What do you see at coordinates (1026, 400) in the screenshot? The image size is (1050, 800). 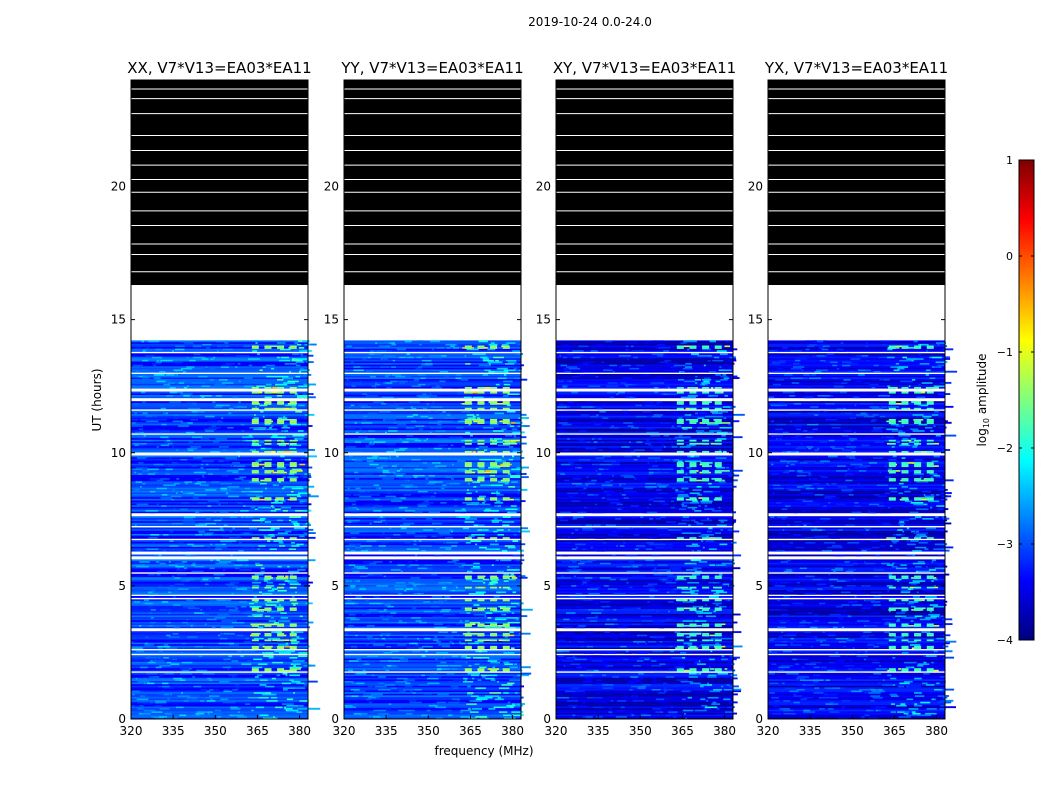 I see `colorbar-gradient` at bounding box center [1026, 400].